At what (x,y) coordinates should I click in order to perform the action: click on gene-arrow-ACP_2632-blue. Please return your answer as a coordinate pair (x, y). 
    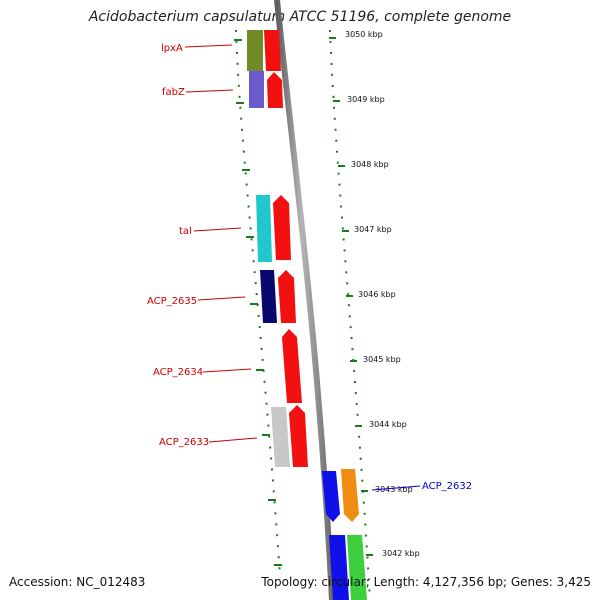
    Looking at the image, I should click on (331, 496).